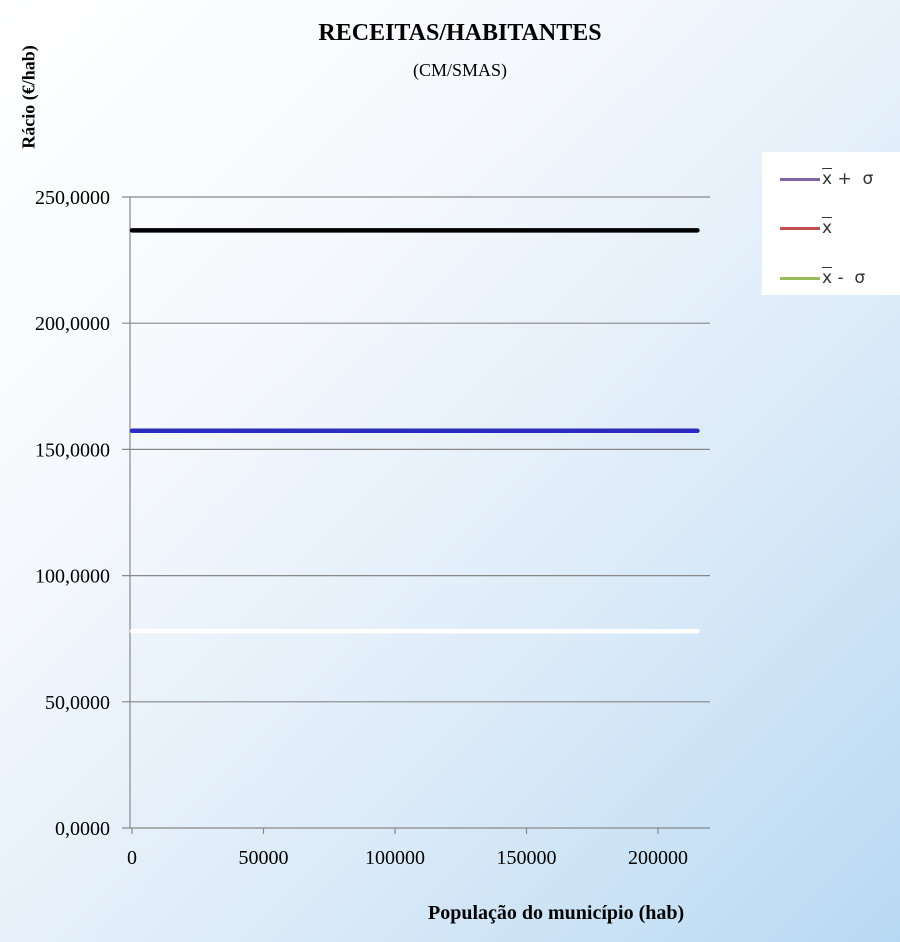 This screenshot has width=900, height=942. I want to click on x-tick-label: 150000, so click(527, 858).